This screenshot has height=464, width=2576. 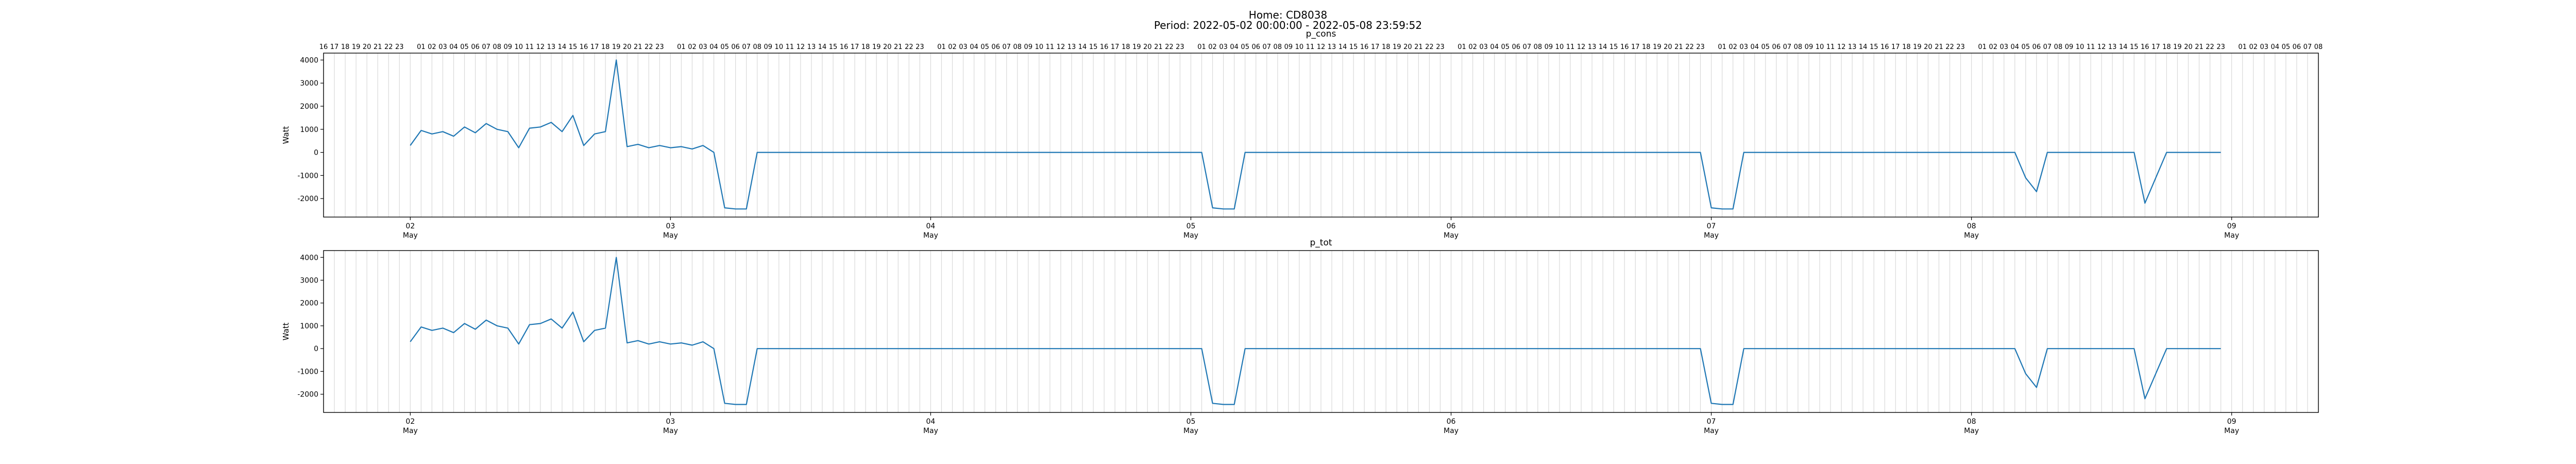 I want to click on hour-tick-label: 03, so click(x=1743, y=47).